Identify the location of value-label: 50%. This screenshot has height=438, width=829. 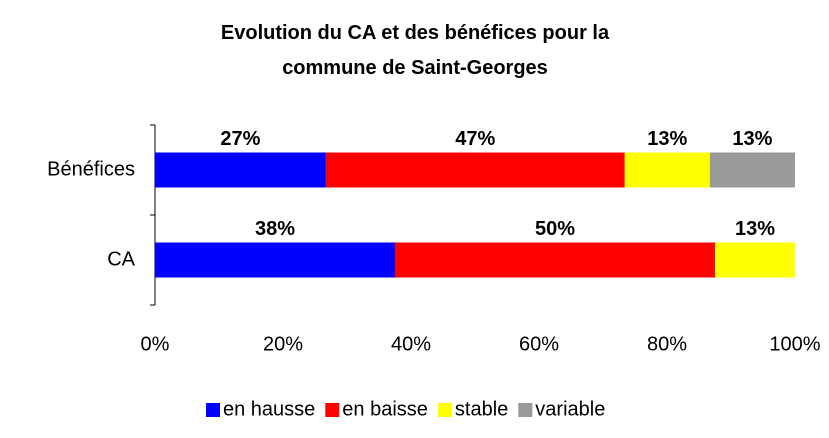
(555, 229).